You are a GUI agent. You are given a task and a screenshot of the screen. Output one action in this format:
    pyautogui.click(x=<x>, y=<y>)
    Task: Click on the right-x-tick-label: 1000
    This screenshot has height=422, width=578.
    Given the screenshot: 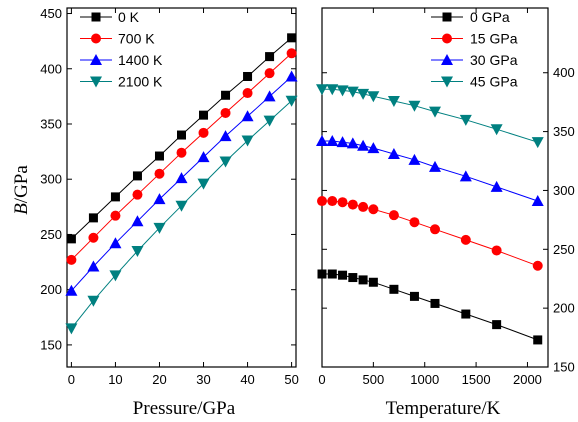 What is the action you would take?
    pyautogui.click(x=424, y=379)
    